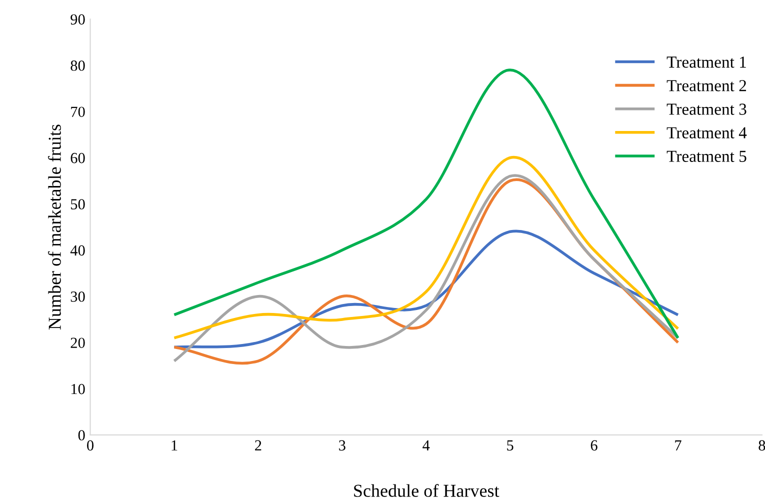 This screenshot has height=504, width=765. Describe the element at coordinates (175, 445) in the screenshot. I see `x-tick-label: 1` at that location.